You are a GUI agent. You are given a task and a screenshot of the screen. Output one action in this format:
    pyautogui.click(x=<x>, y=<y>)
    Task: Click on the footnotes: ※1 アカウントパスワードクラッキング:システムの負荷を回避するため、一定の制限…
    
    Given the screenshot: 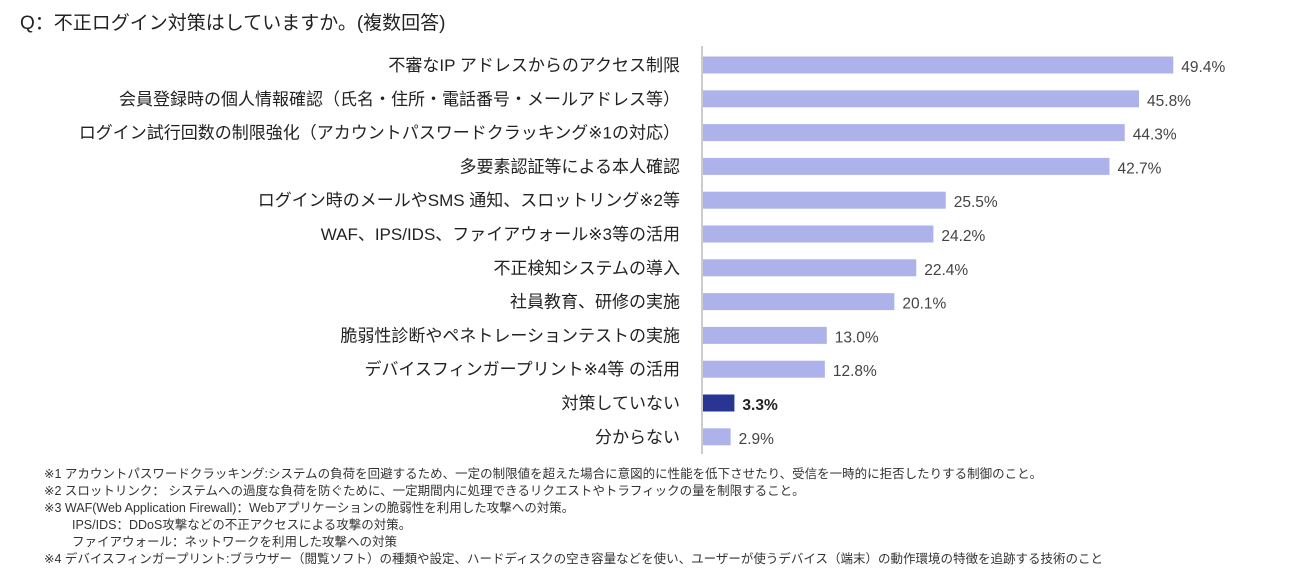 What is the action you would take?
    pyautogui.click(x=573, y=517)
    